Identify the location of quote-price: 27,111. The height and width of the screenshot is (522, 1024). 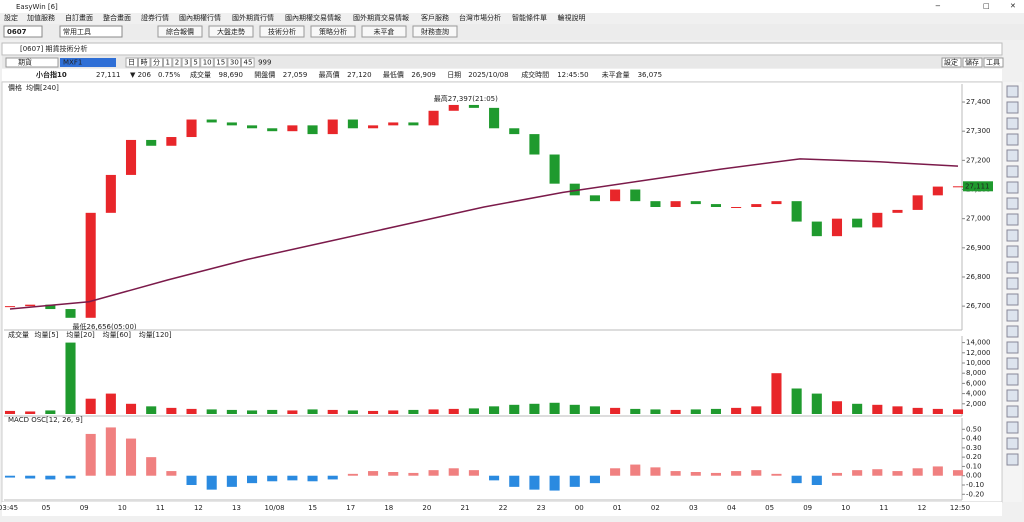
(108, 75).